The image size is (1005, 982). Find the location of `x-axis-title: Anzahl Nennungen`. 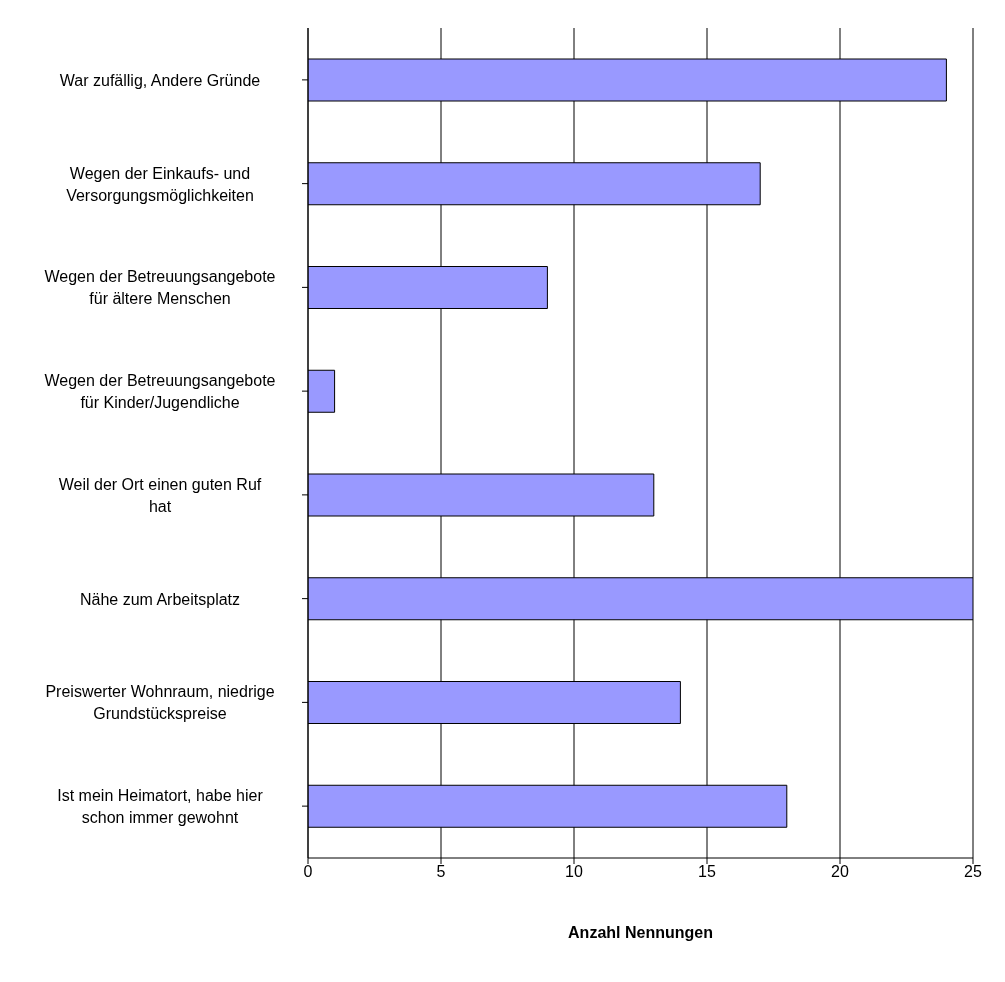

x-axis-title: Anzahl Nennungen is located at coordinates (640, 932).